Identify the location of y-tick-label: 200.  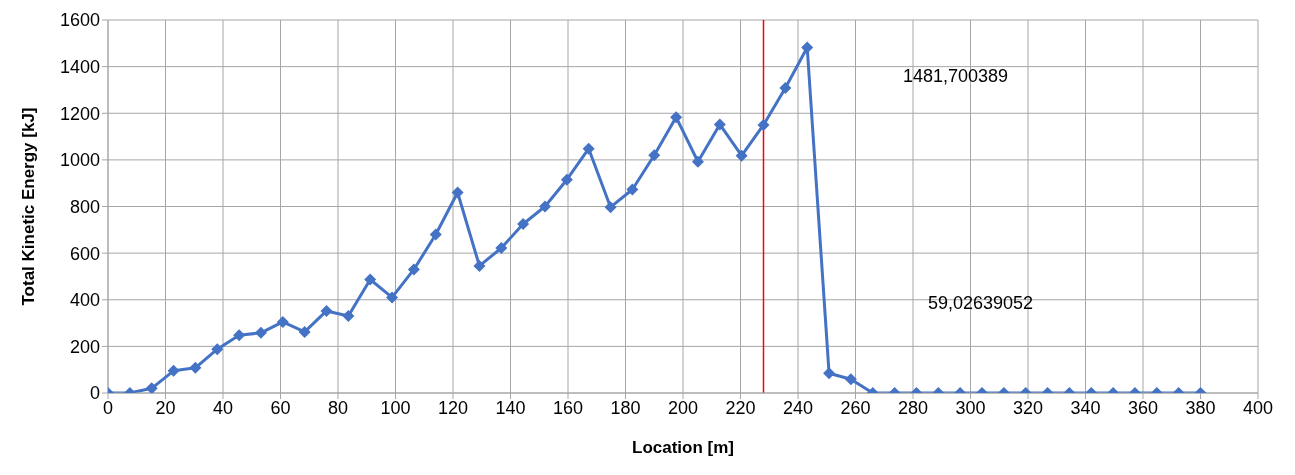
(84, 346).